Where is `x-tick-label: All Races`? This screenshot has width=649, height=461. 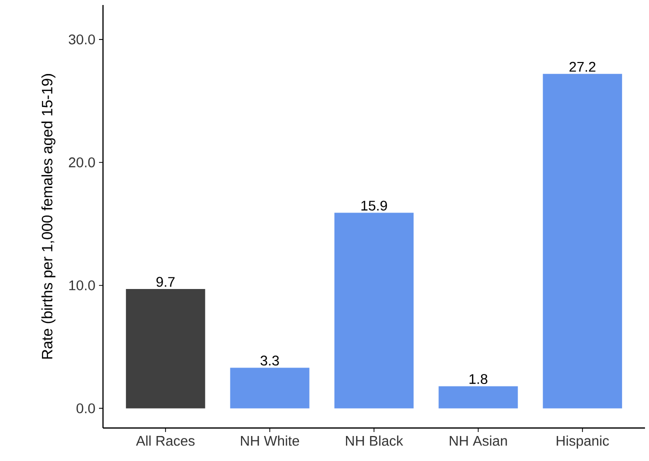
x-tick-label: All Races is located at coordinates (165, 441).